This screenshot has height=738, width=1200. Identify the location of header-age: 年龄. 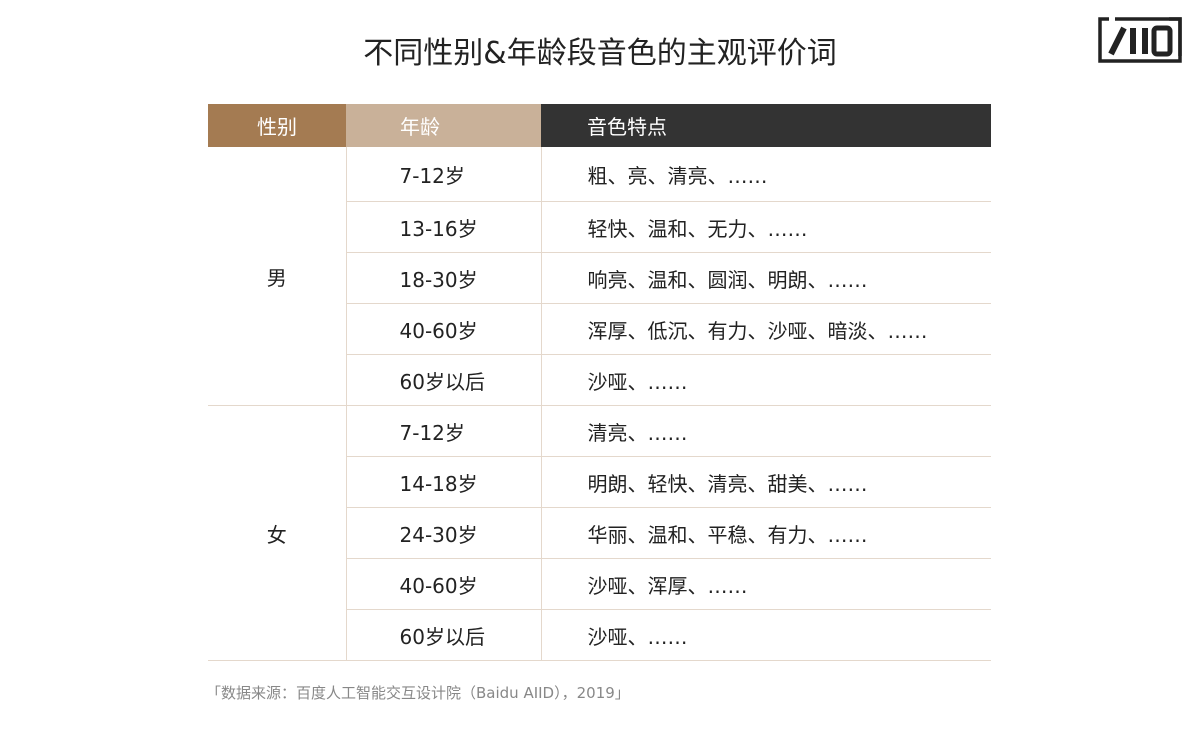
(443, 125).